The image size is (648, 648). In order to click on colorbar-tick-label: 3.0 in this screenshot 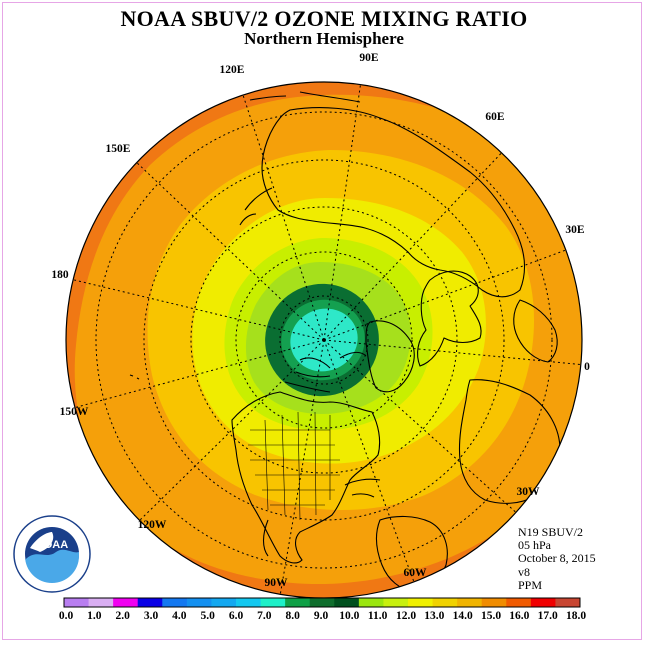, I will do `click(151, 616)`.